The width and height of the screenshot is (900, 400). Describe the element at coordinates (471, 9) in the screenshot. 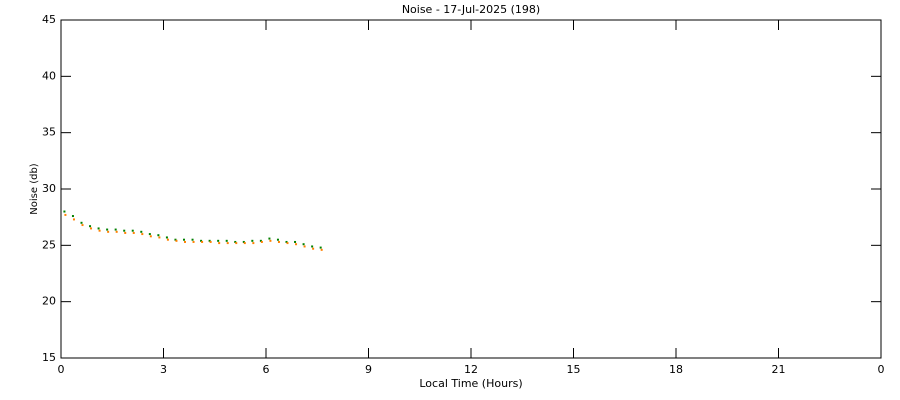

I see `chart-title: Noise - 17-Jul-2025 (198)` at that location.